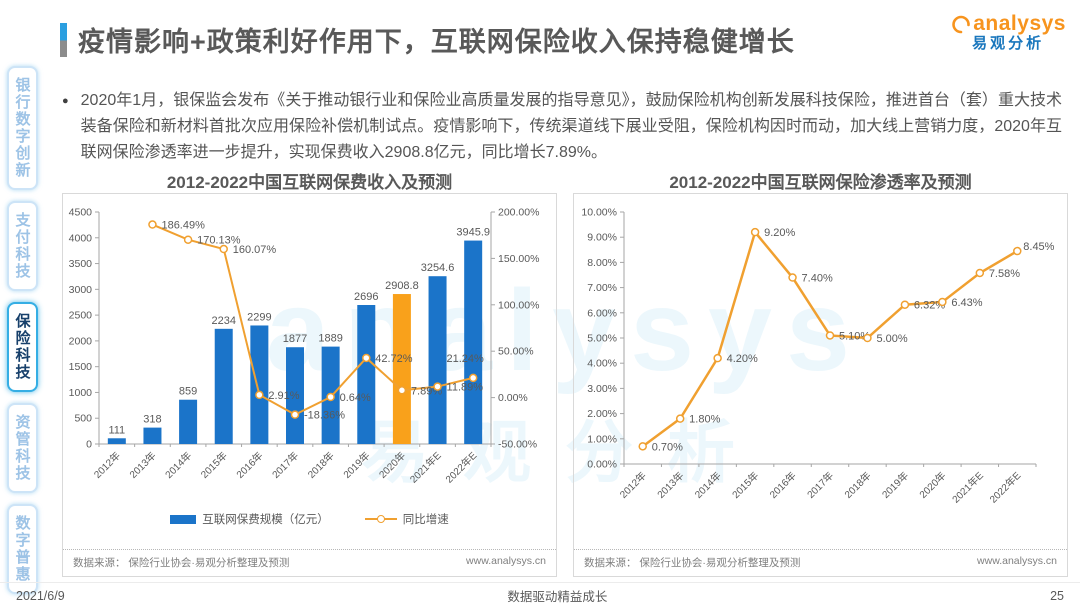  What do you see at coordinates (22, 448) in the screenshot?
I see `sidebar-item-asset-management-tech: 资管科技` at bounding box center [22, 448].